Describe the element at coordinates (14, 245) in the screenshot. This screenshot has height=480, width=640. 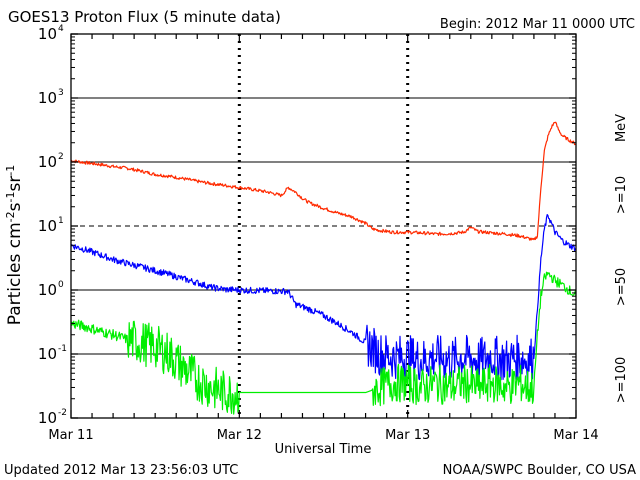
I see `y-axis-label: Particles cm-2s-1sr-1` at that location.